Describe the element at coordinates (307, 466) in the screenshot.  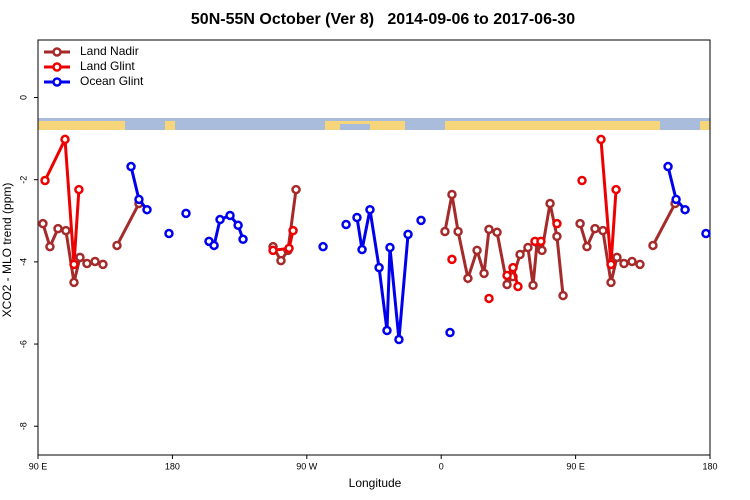
I see `x-tick-label: 90 W` at that location.